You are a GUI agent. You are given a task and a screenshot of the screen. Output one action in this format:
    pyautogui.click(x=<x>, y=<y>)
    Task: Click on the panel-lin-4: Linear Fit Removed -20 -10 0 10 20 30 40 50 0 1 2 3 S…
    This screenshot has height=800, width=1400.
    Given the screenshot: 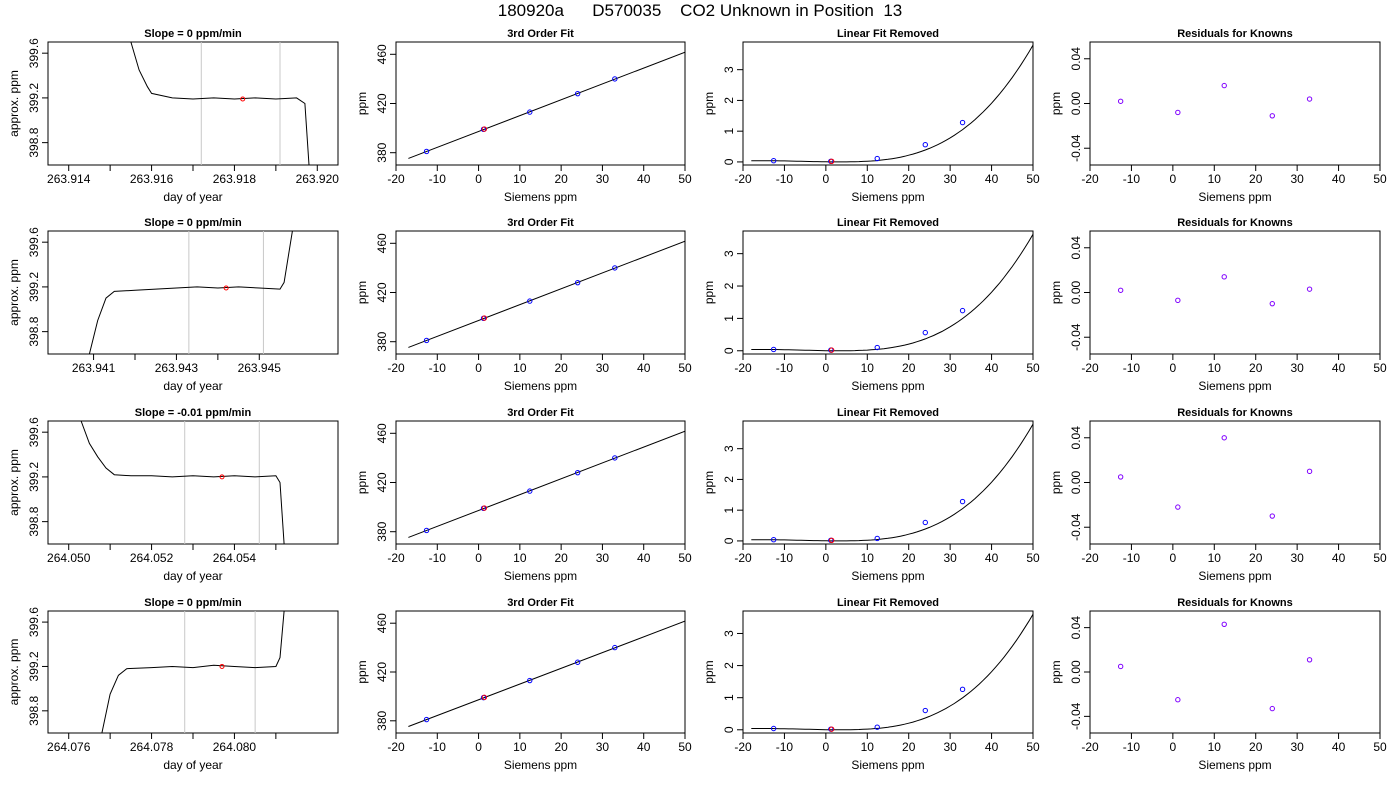 What is the action you would take?
    pyautogui.click(x=871, y=684)
    